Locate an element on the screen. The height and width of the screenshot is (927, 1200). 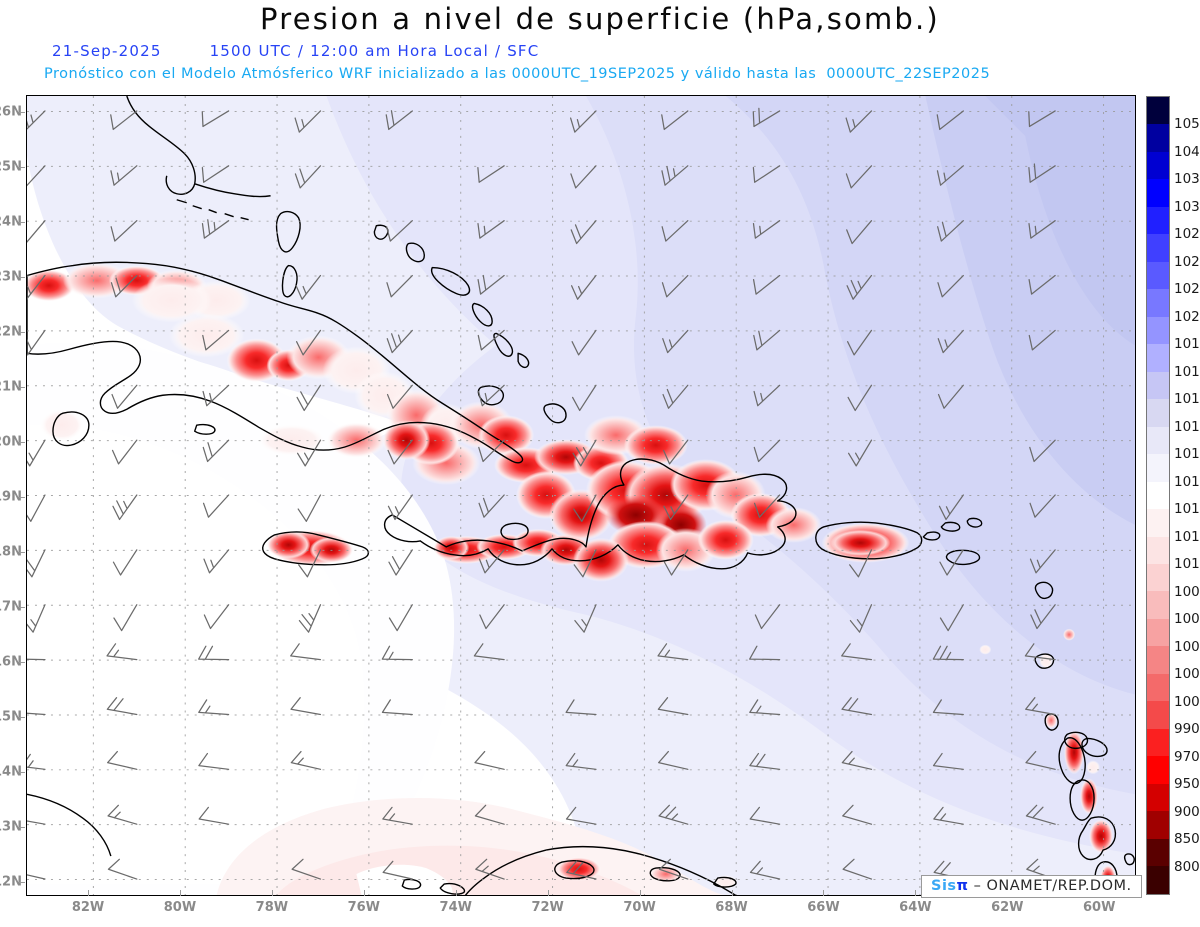
level-label: SFC is located at coordinates (523, 51).